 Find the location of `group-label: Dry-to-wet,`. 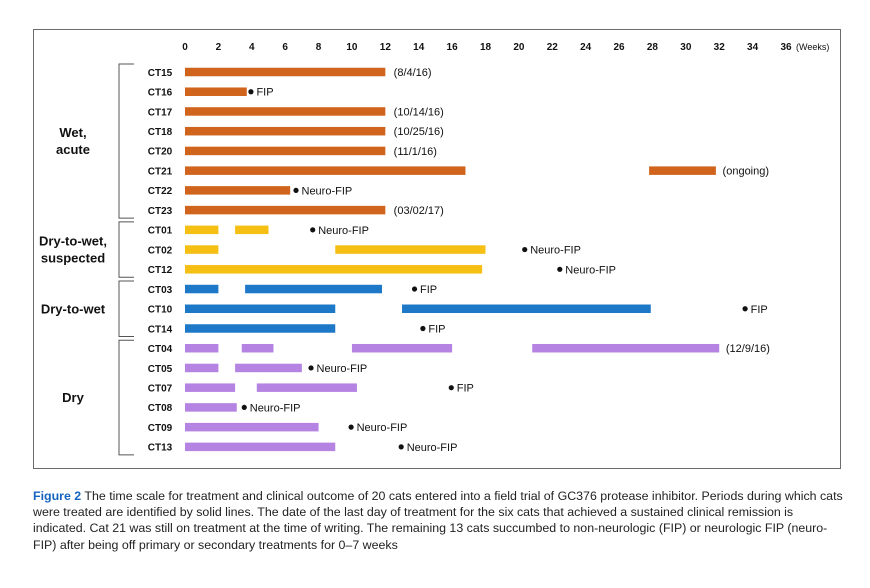

group-label: Dry-to-wet, is located at coordinates (73, 241).